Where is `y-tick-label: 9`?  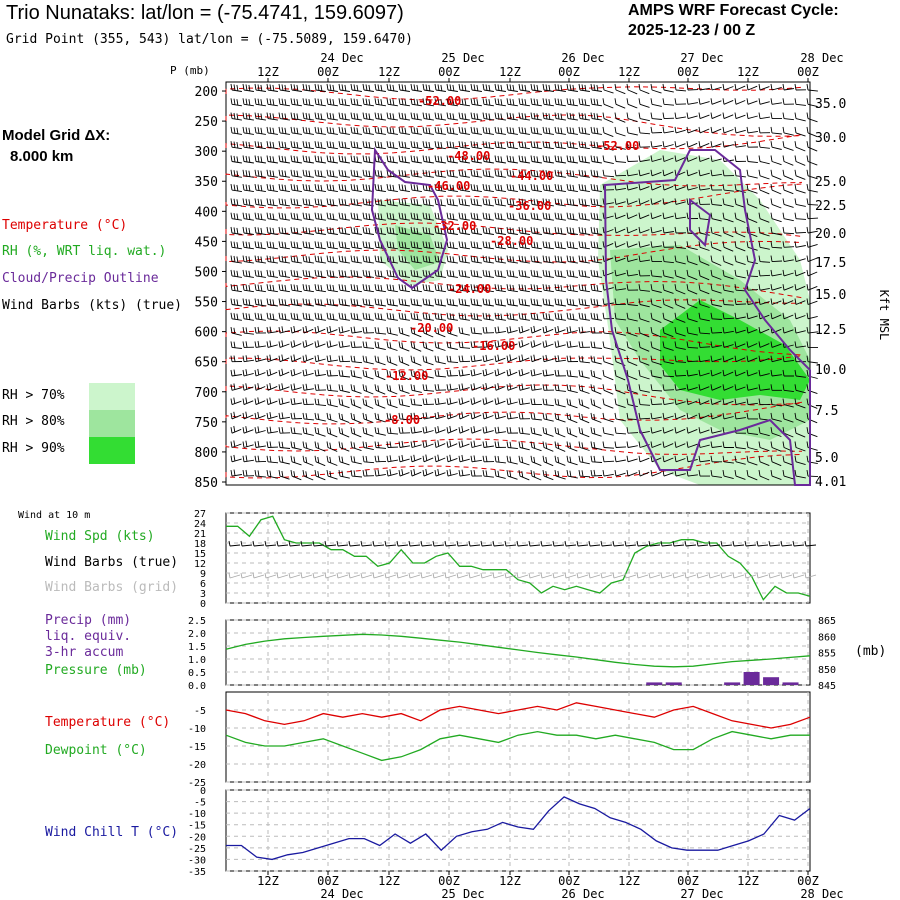
y-tick-label: 9 is located at coordinates (203, 574).